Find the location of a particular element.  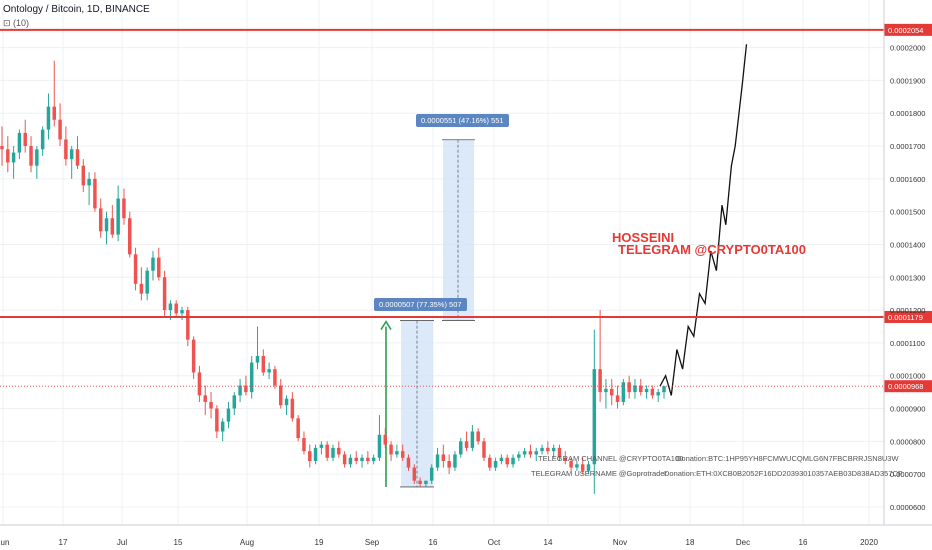

resistance-price-label: 0.0001179 is located at coordinates (905, 317).